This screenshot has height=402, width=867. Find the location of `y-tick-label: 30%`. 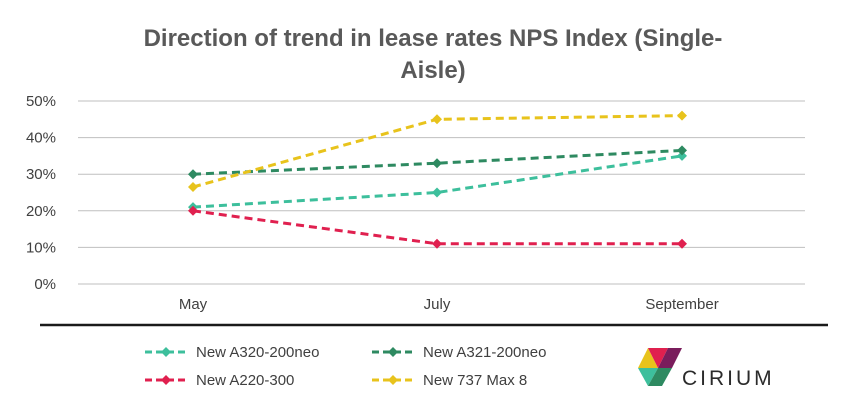

y-tick-label: 30% is located at coordinates (41, 174).